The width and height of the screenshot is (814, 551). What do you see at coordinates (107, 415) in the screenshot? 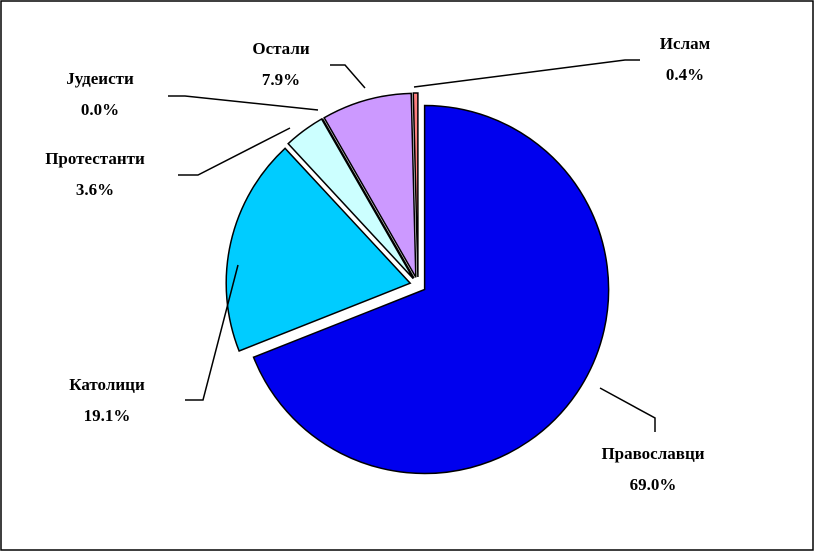
I see `slice-value-label: 19.1%` at bounding box center [107, 415].